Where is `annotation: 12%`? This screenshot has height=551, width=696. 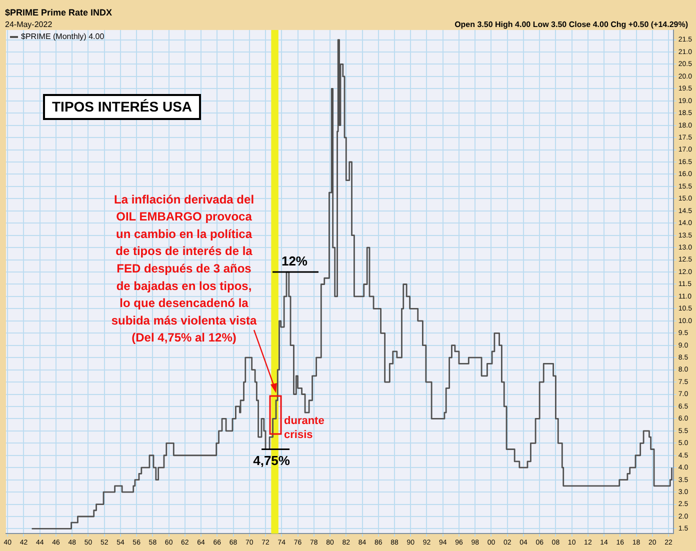
annotation: 12% is located at coordinates (294, 261).